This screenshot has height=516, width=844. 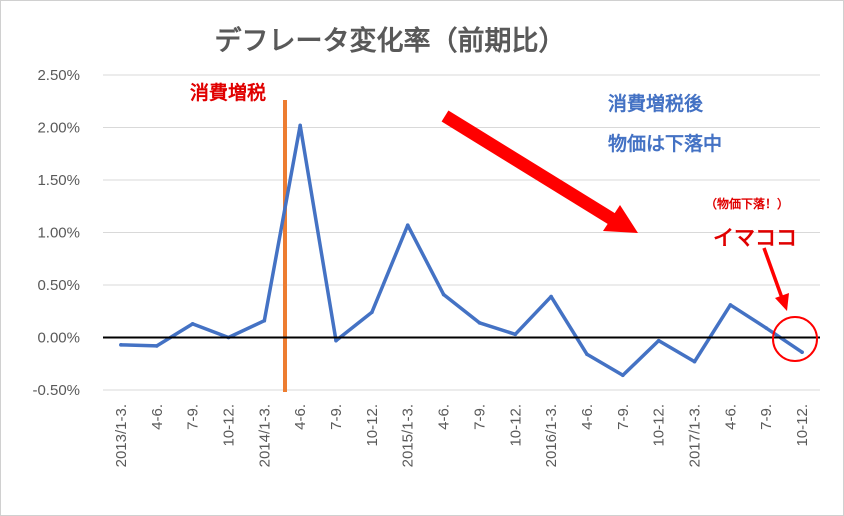 What do you see at coordinates (528, 167) in the screenshot?
I see `downtrend-arrow-shaft` at bounding box center [528, 167].